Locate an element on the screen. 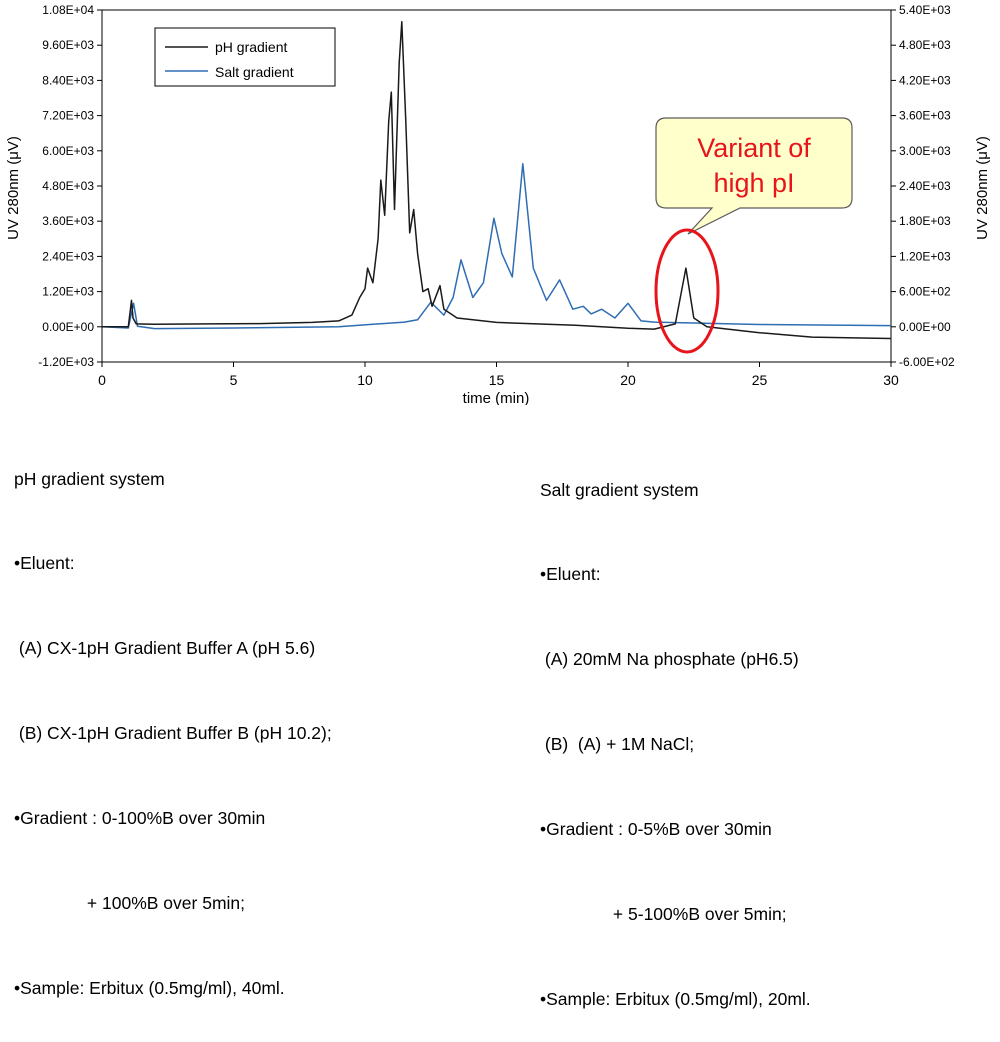 Image resolution: width=1000 pixels, height=1042 pixels. x-tick-label: 10 is located at coordinates (365, 380).